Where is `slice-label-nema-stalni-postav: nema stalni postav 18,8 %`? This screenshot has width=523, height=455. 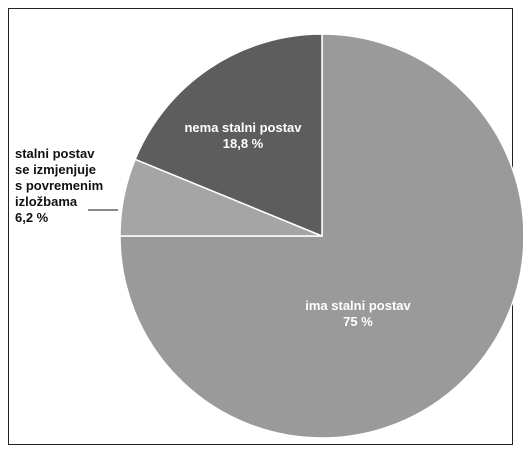
slice-label-nema-stalni-postav: nema stalni postav 18,8 % is located at coordinates (242, 136).